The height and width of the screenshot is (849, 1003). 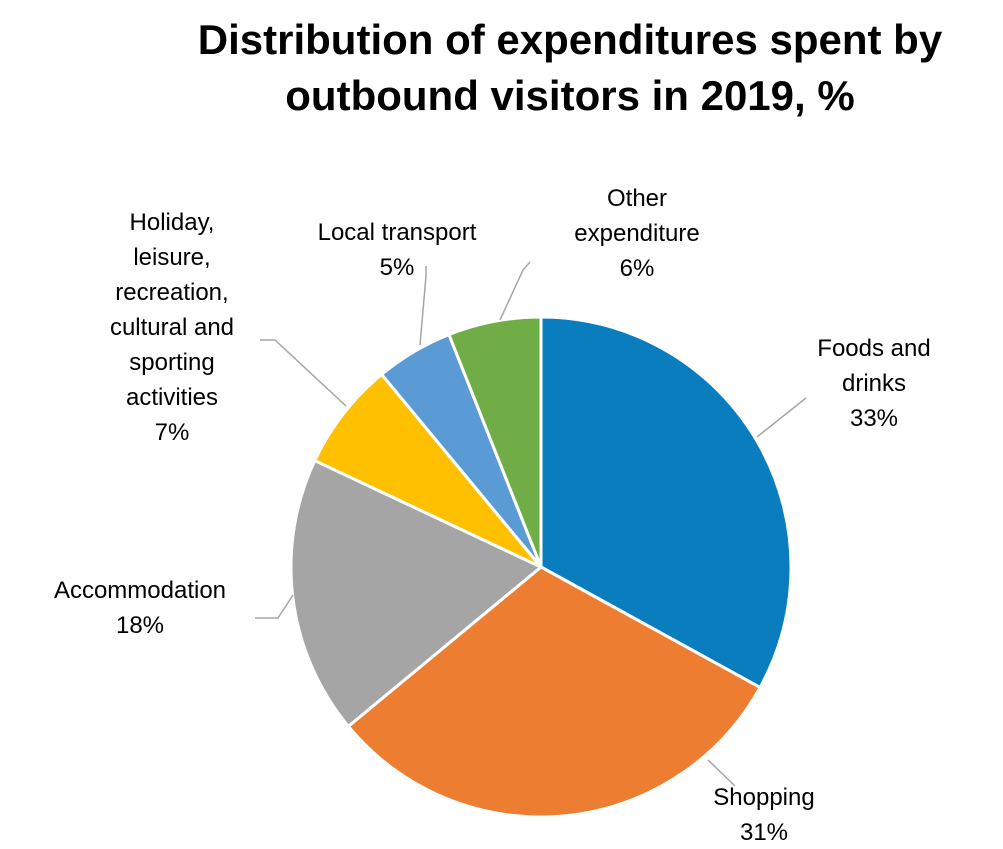 What do you see at coordinates (570, 39) in the screenshot?
I see `chart-title-line-1: Distribution of expenditures spent by` at bounding box center [570, 39].